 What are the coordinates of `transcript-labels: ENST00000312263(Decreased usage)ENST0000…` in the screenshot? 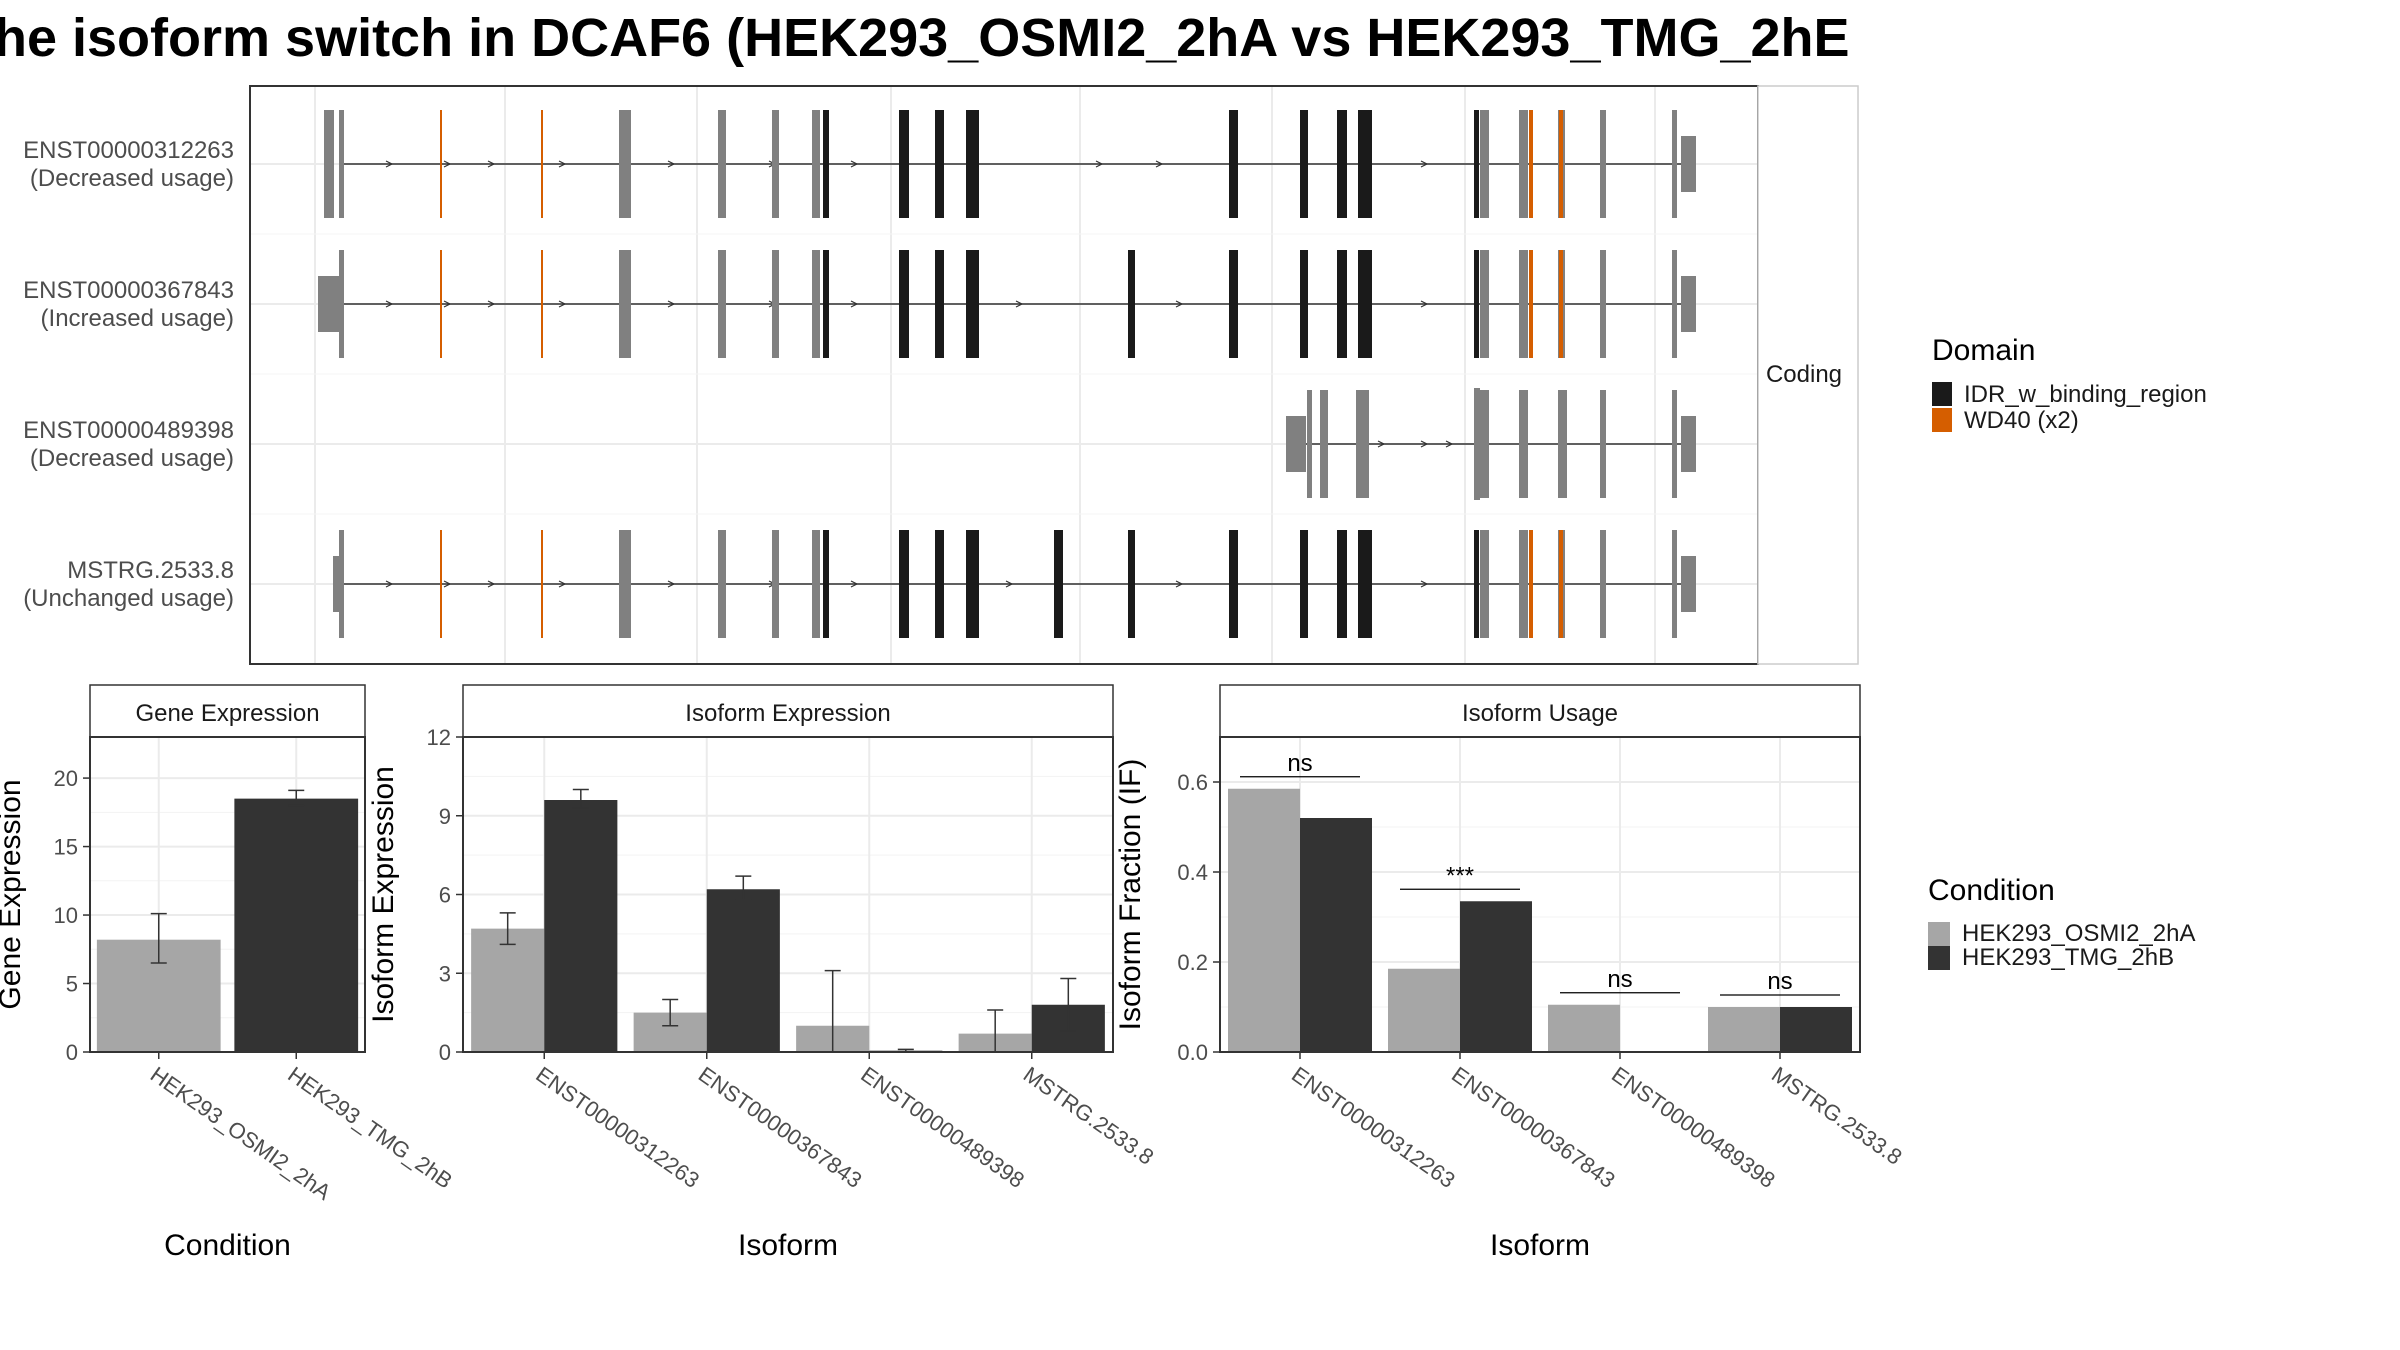 It's located at (128, 374).